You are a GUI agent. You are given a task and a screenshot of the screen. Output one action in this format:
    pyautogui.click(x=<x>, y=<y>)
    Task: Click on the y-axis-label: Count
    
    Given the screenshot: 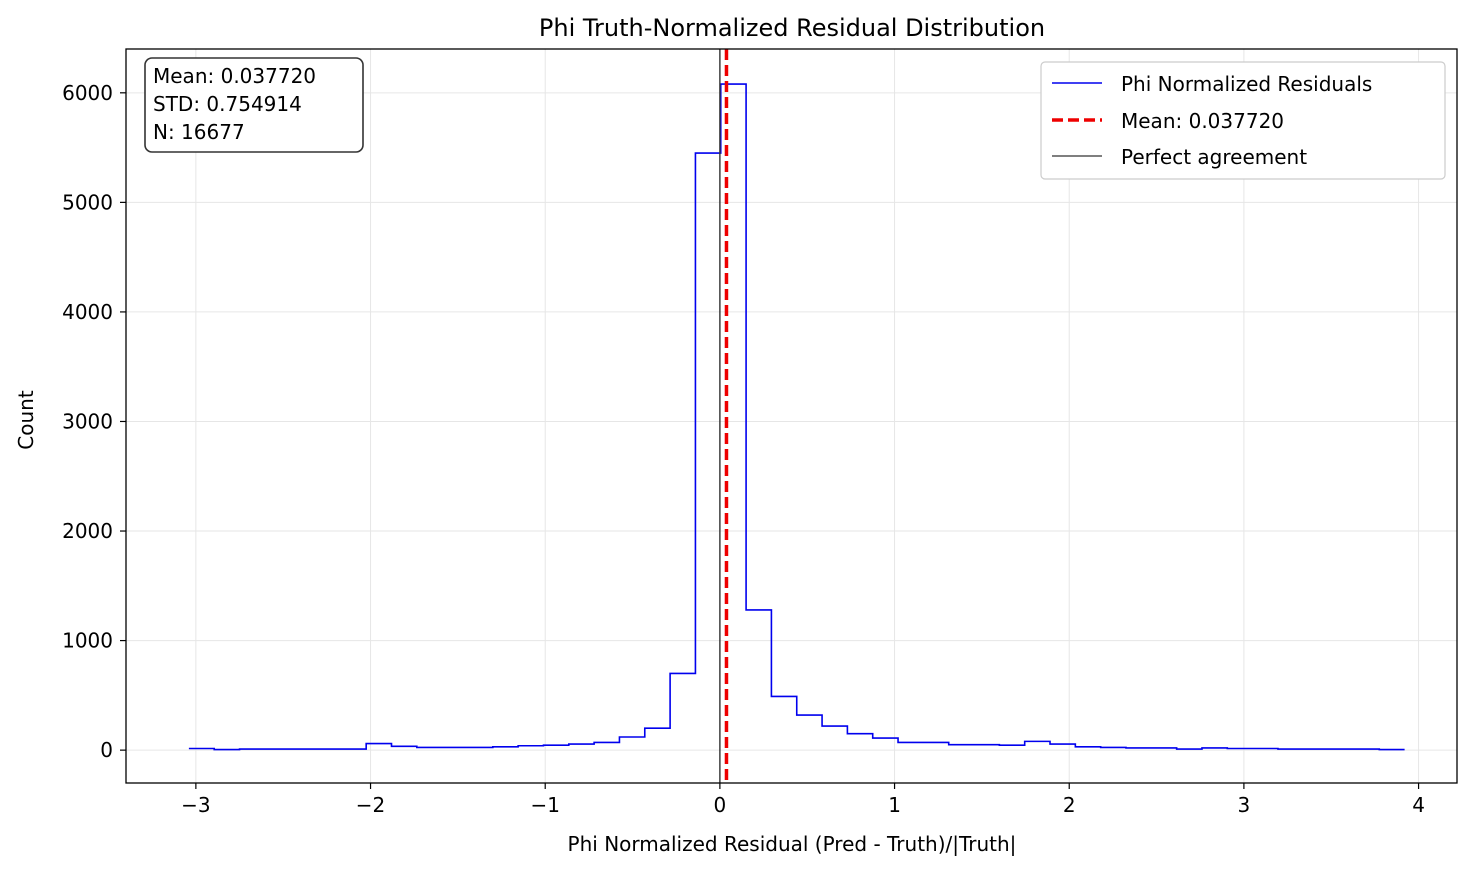 What is the action you would take?
    pyautogui.click(x=26, y=420)
    